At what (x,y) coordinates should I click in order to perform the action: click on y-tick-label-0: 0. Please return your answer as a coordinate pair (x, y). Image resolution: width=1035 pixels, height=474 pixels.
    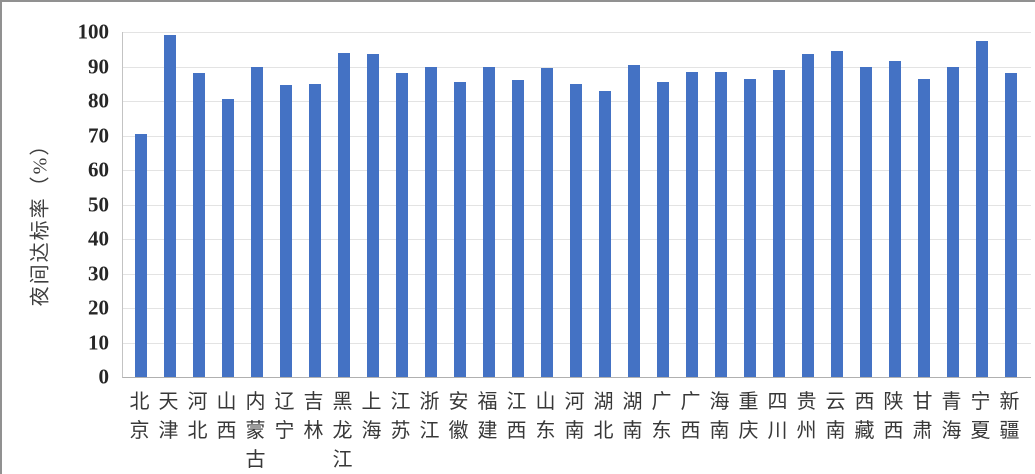
    Looking at the image, I should click on (104, 376).